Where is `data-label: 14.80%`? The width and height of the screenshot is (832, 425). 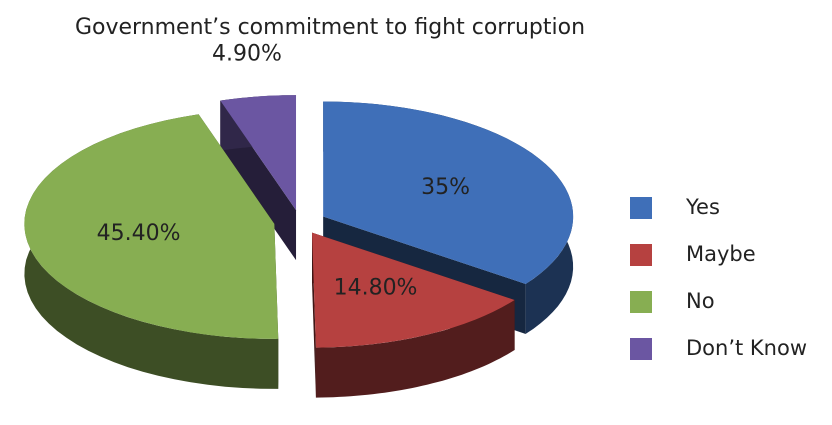 data-label: 14.80% is located at coordinates (376, 288).